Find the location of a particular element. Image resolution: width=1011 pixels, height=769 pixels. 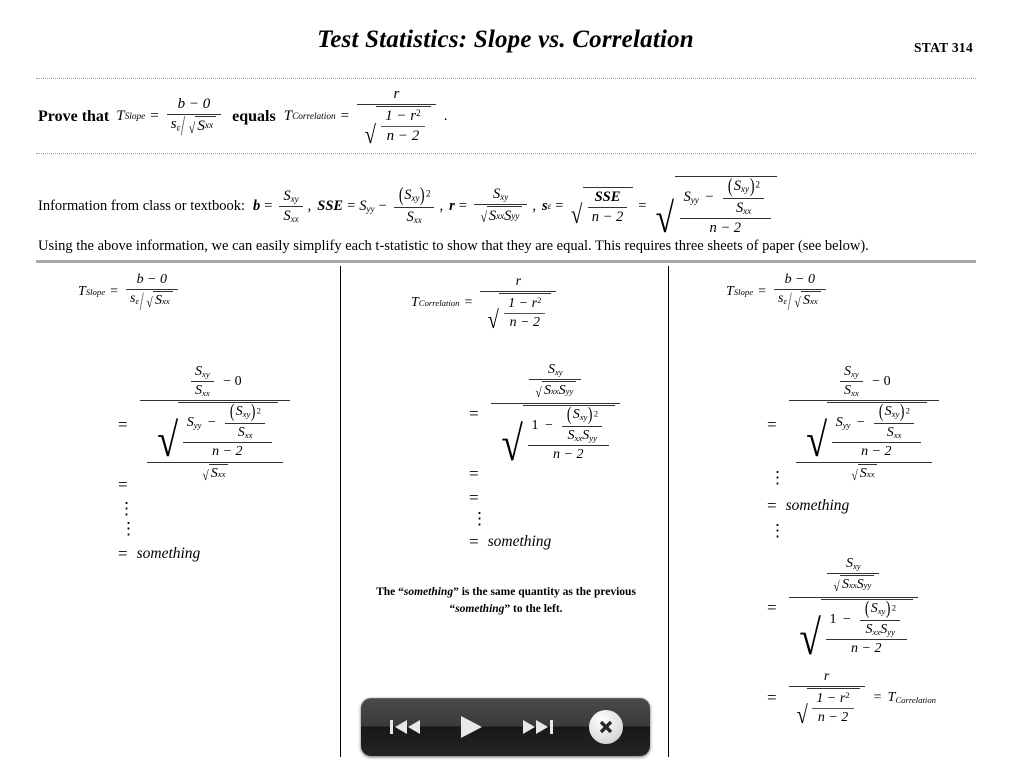

play-icon is located at coordinates (472, 727).